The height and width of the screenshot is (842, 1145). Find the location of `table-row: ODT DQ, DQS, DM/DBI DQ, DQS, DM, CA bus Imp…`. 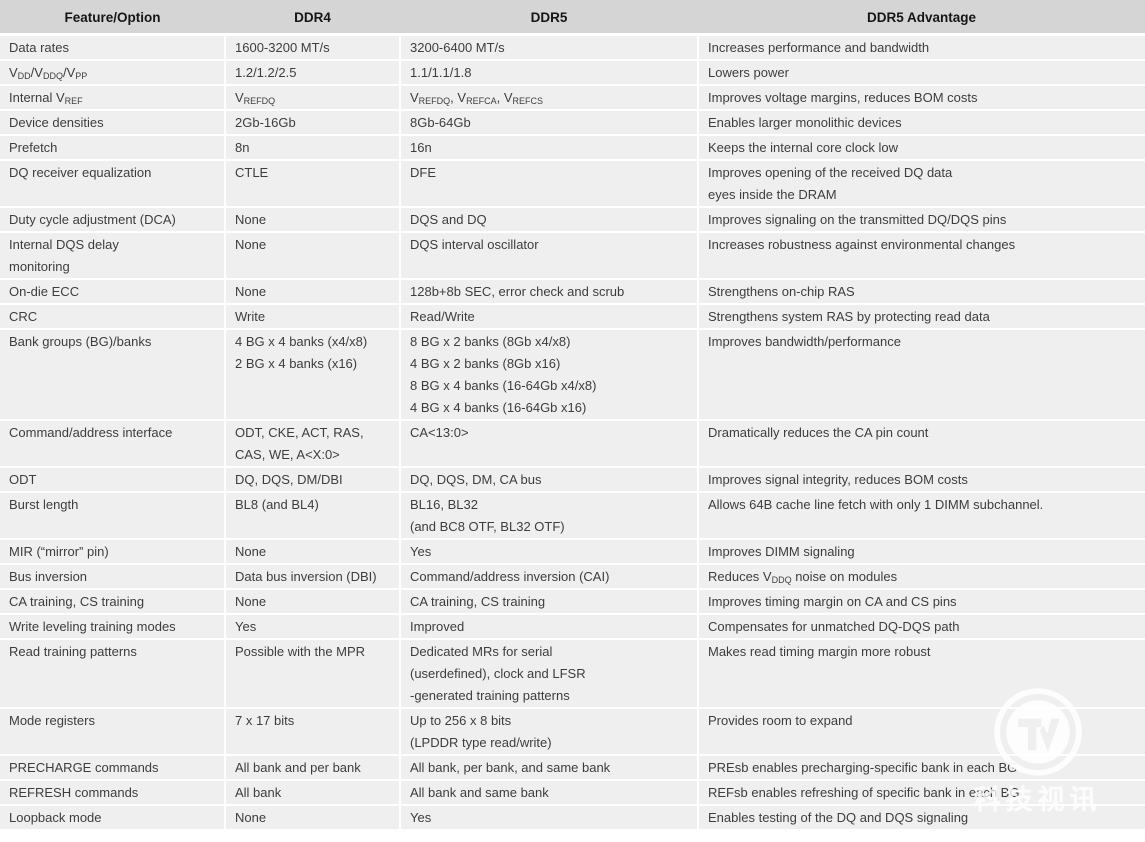

table-row: ODT DQ, DQS, DM/DBI DQ, DQS, DM, CA bus Imp… is located at coordinates (572, 480).